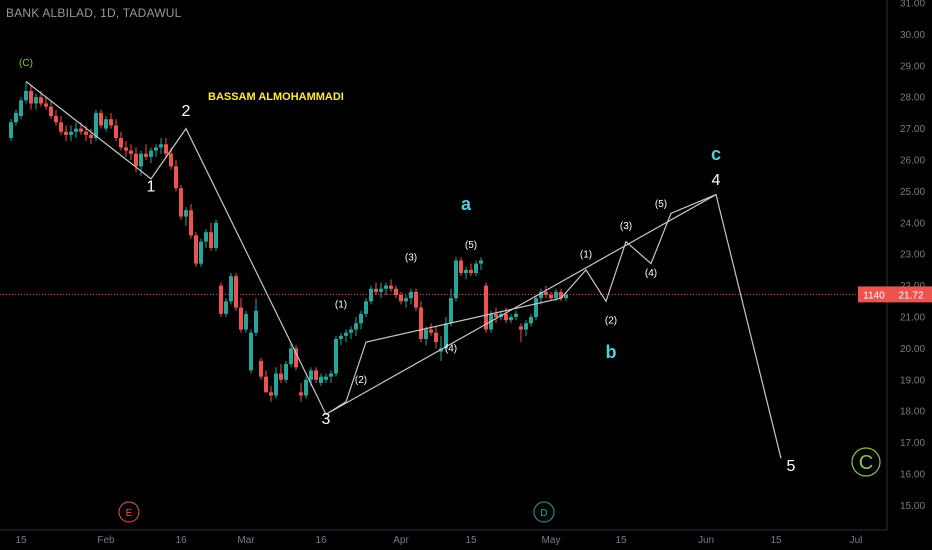 The image size is (932, 550). What do you see at coordinates (246, 540) in the screenshot?
I see `x-tick-label: Mar` at bounding box center [246, 540].